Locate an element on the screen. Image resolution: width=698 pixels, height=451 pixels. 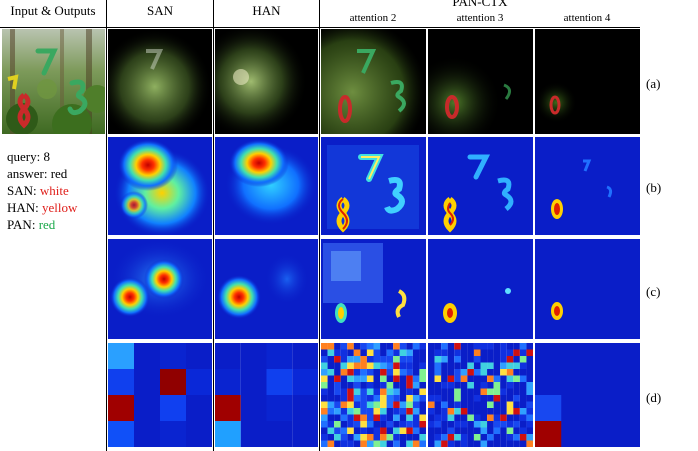
legend-san: SAN: white is located at coordinates (38, 190).